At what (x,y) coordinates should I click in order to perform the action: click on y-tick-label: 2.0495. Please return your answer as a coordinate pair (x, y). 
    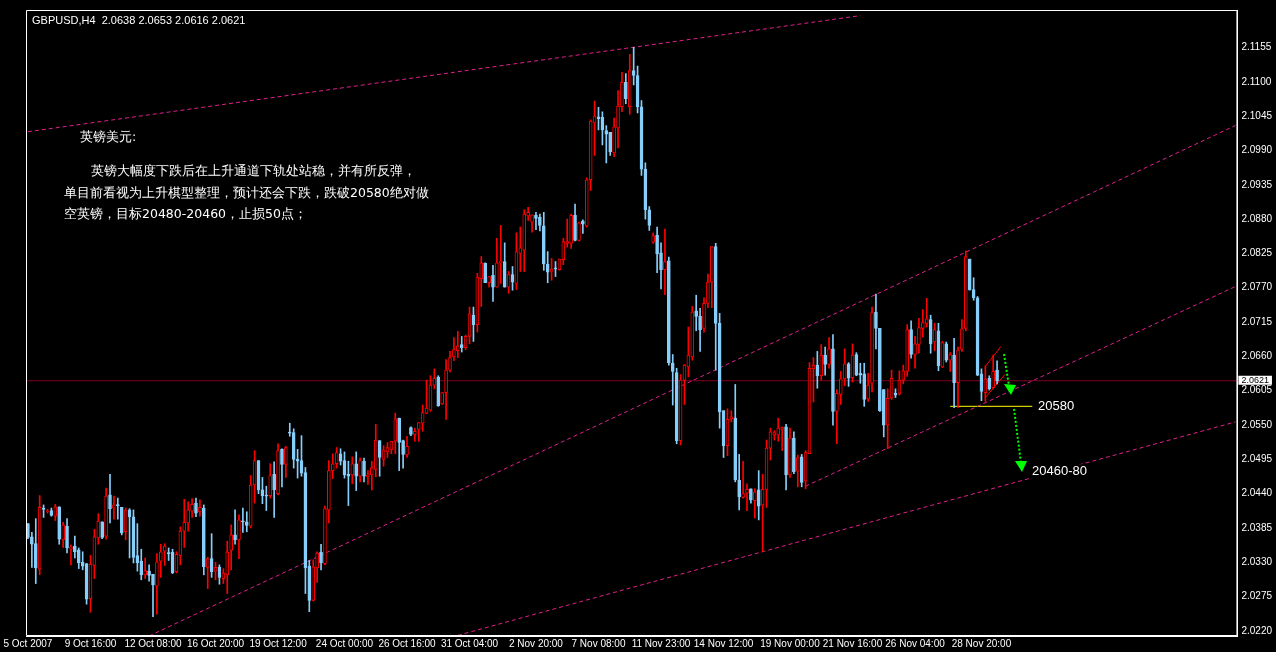
    Looking at the image, I should click on (1257, 459).